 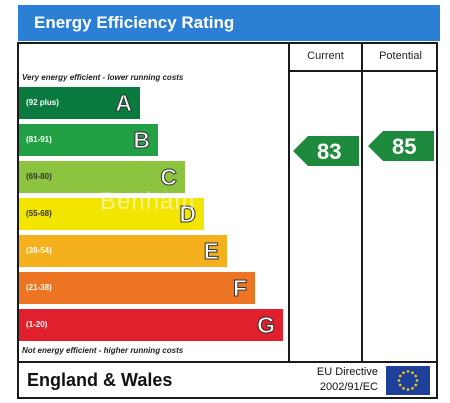 What do you see at coordinates (169, 177) in the screenshot?
I see `band-letter: C` at bounding box center [169, 177].